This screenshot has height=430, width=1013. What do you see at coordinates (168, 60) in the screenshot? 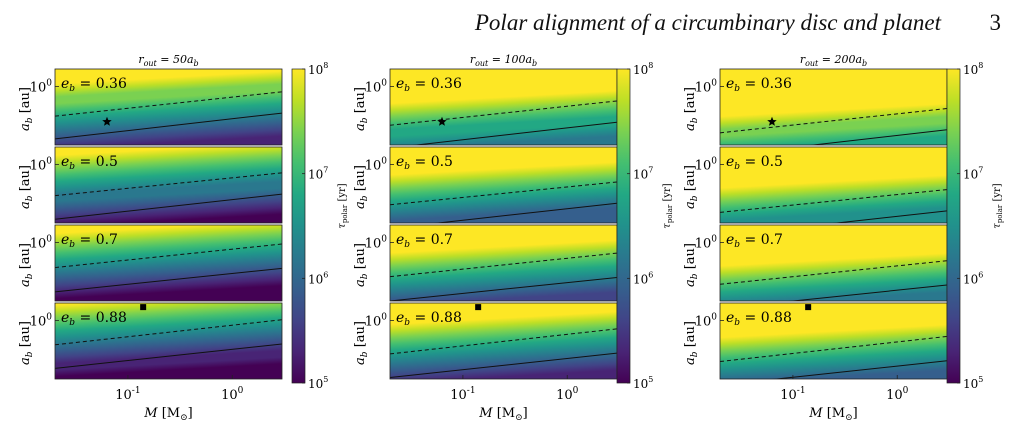
I see `column-title: rout = 50ab` at bounding box center [168, 60].